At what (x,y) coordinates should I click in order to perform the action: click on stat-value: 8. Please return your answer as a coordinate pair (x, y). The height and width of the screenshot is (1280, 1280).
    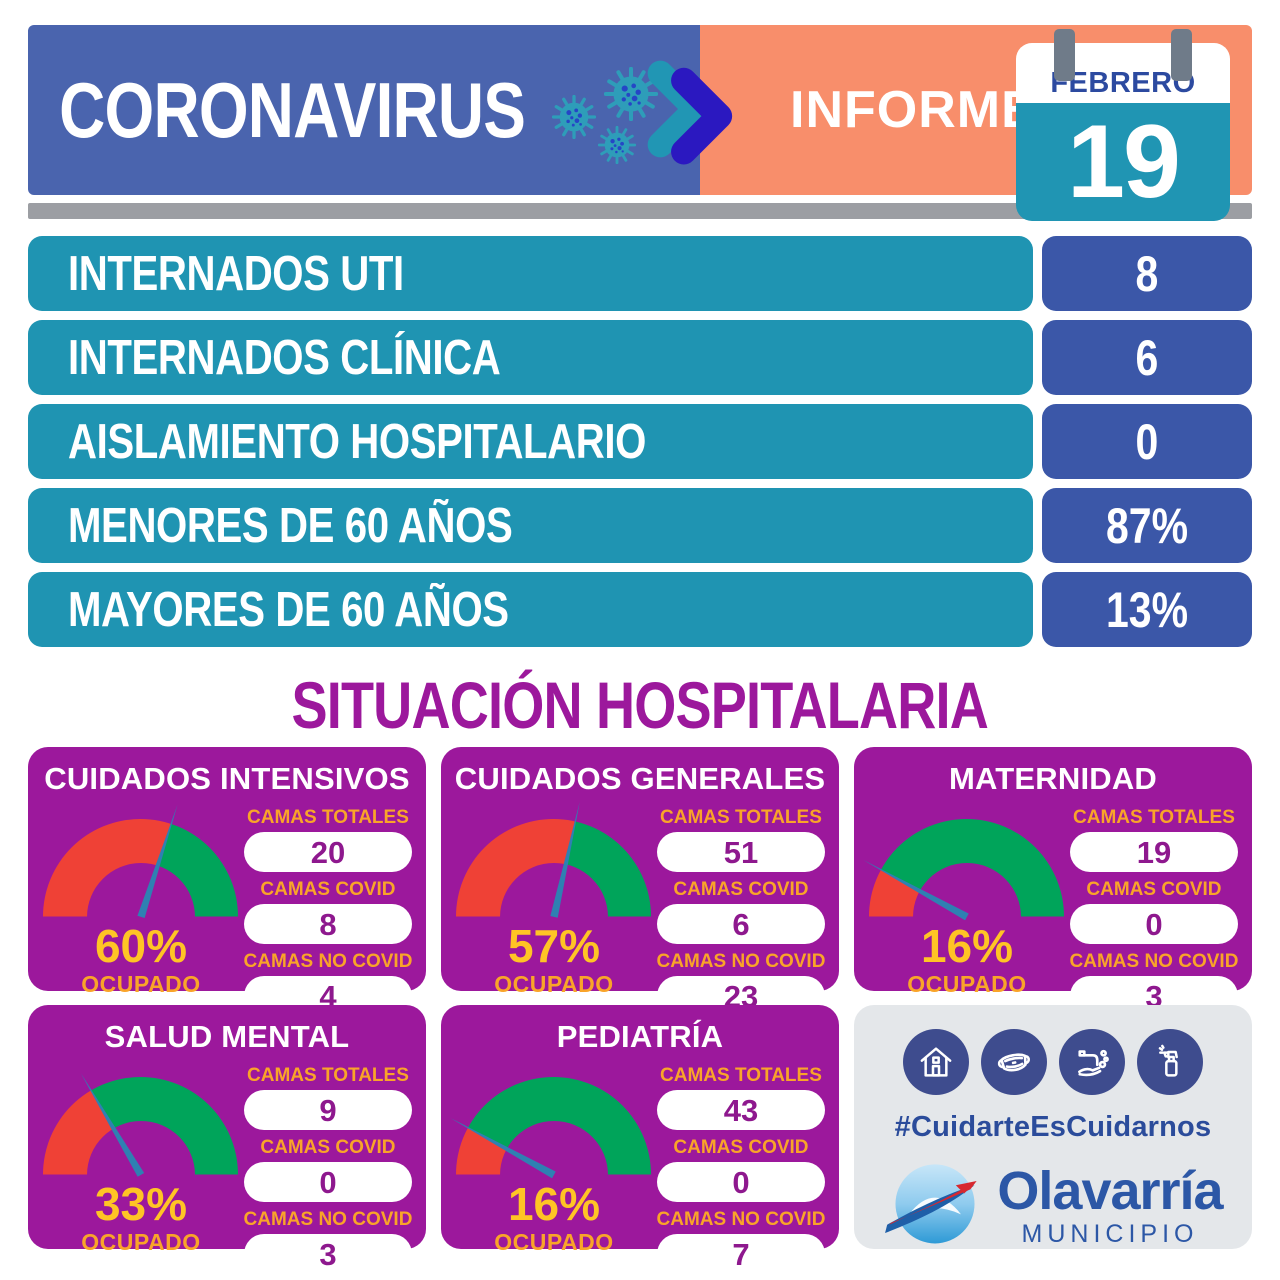
    Looking at the image, I should click on (1147, 273).